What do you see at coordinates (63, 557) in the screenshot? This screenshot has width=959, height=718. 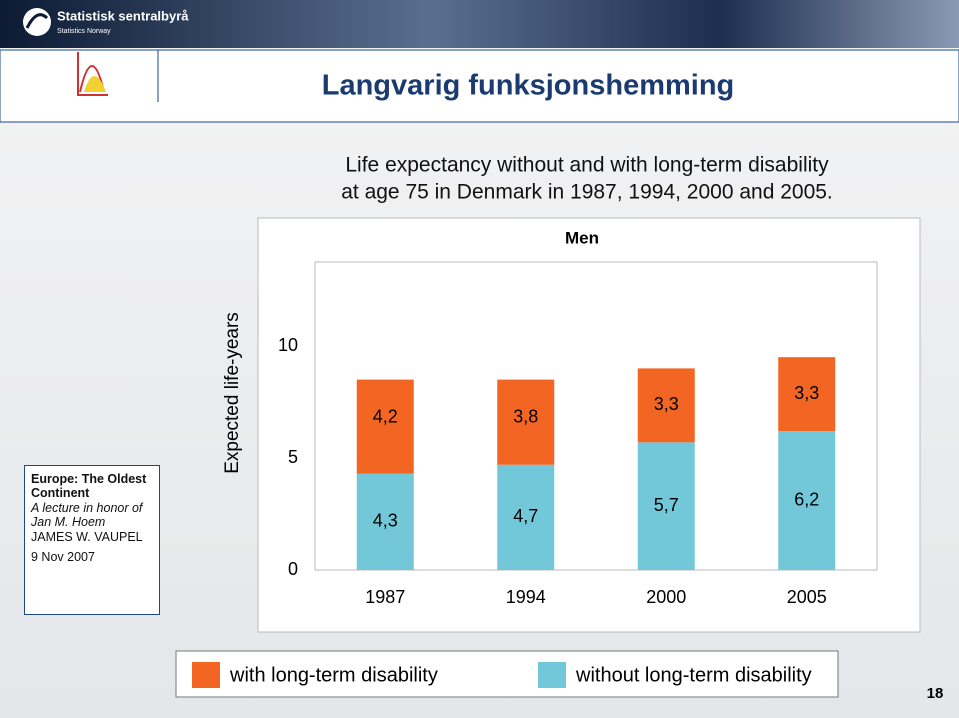 I see `sidebar-date: 9 Nov 2007` at bounding box center [63, 557].